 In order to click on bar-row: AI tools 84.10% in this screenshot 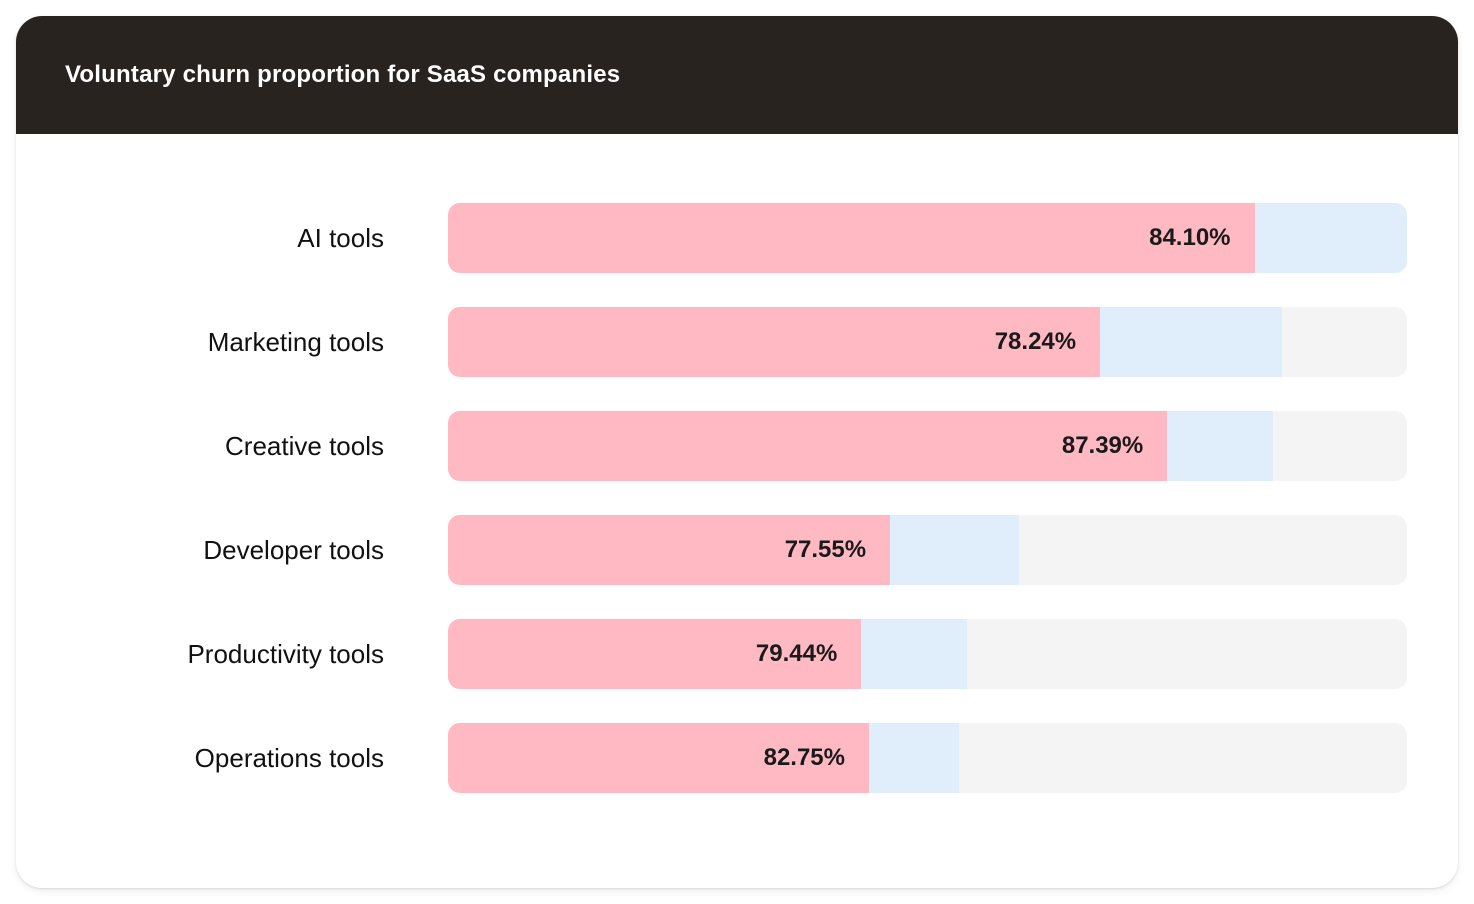, I will do `click(737, 238)`.